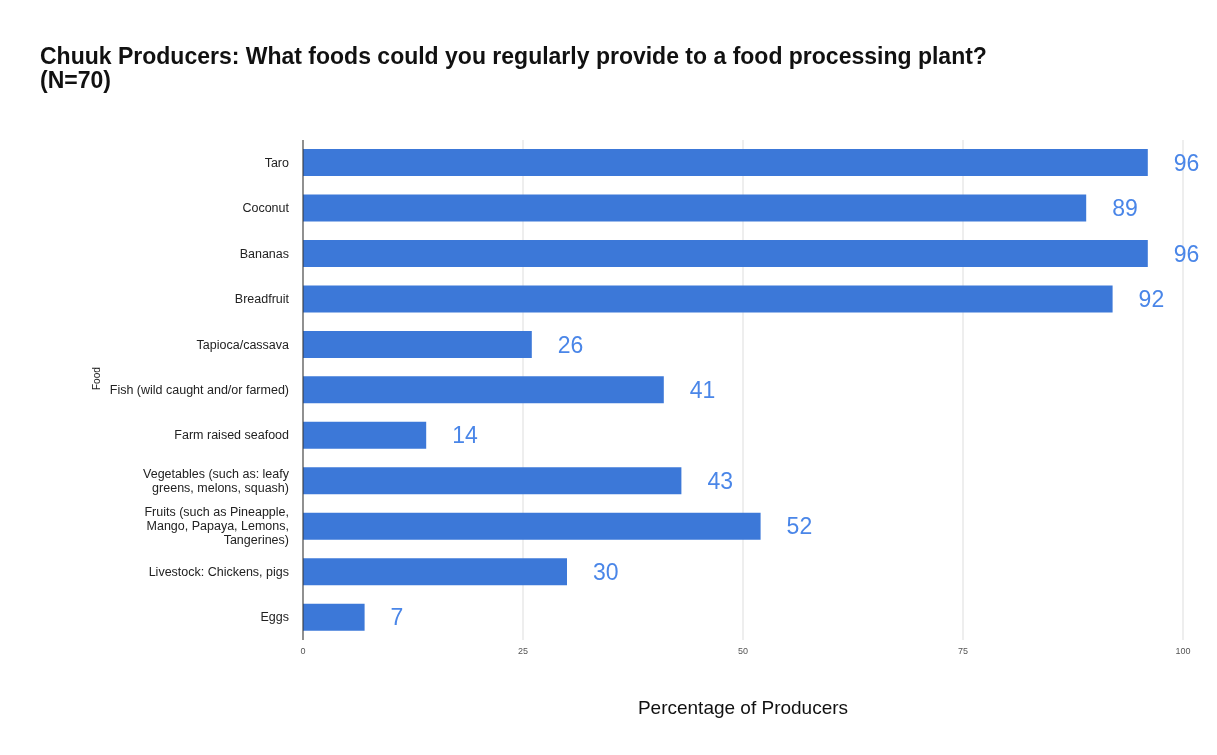 This screenshot has height=755, width=1217. I want to click on y-tick-label: Tapioca/cassava, so click(243, 344).